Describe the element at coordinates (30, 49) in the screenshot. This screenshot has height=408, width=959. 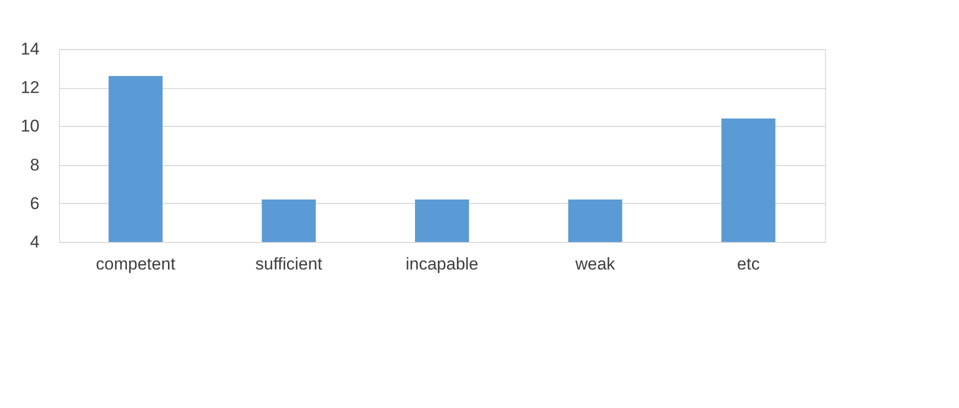
I see `y-tick-label: 14` at that location.